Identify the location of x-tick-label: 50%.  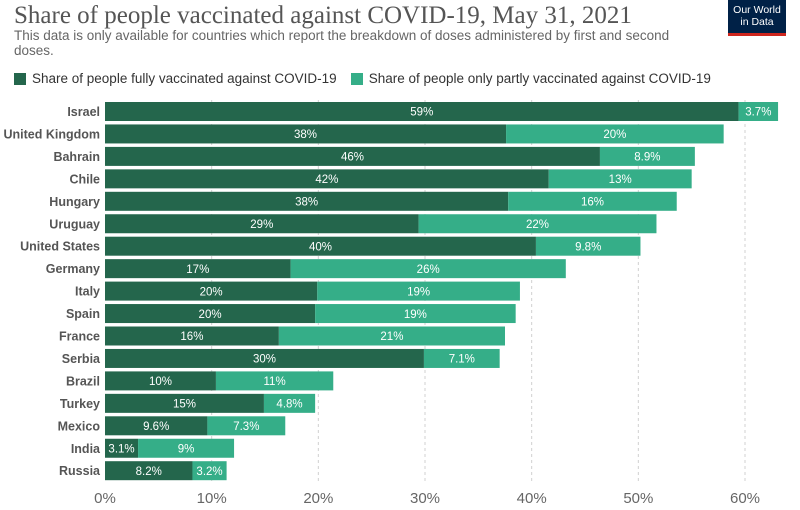
(638, 498).